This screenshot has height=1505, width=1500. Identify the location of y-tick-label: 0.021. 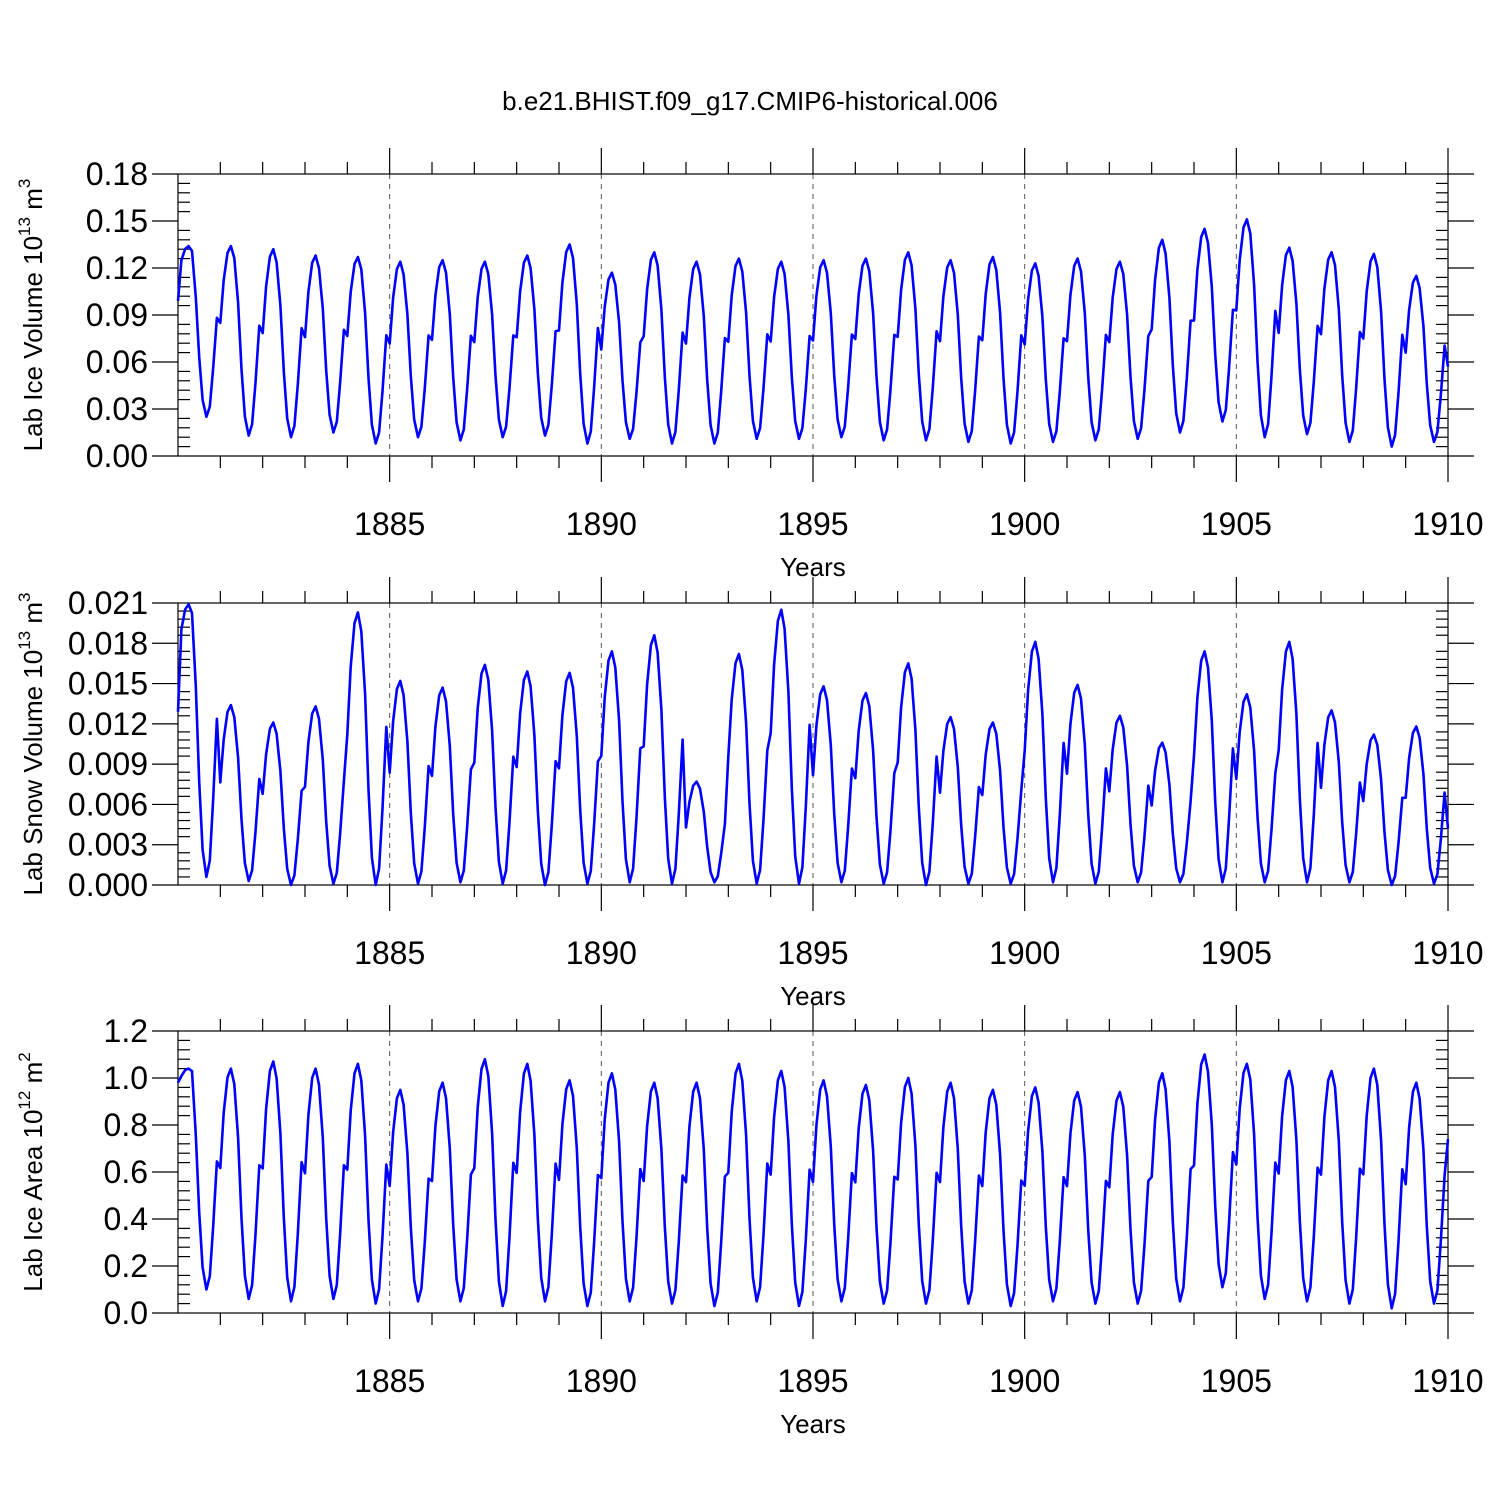
(108, 603).